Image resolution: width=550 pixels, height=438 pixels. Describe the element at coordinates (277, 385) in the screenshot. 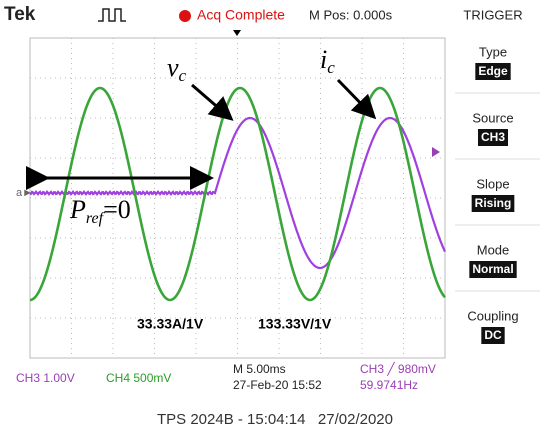

I see `date: 27-Feb-20 15:52` at that location.